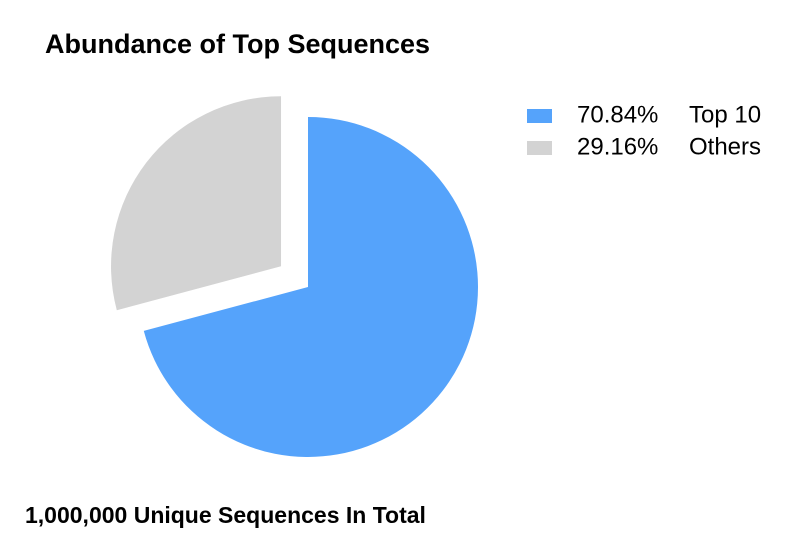 Image resolution: width=800 pixels, height=555 pixels. I want to click on chart-title: Abundance of Top Sequences, so click(237, 44).